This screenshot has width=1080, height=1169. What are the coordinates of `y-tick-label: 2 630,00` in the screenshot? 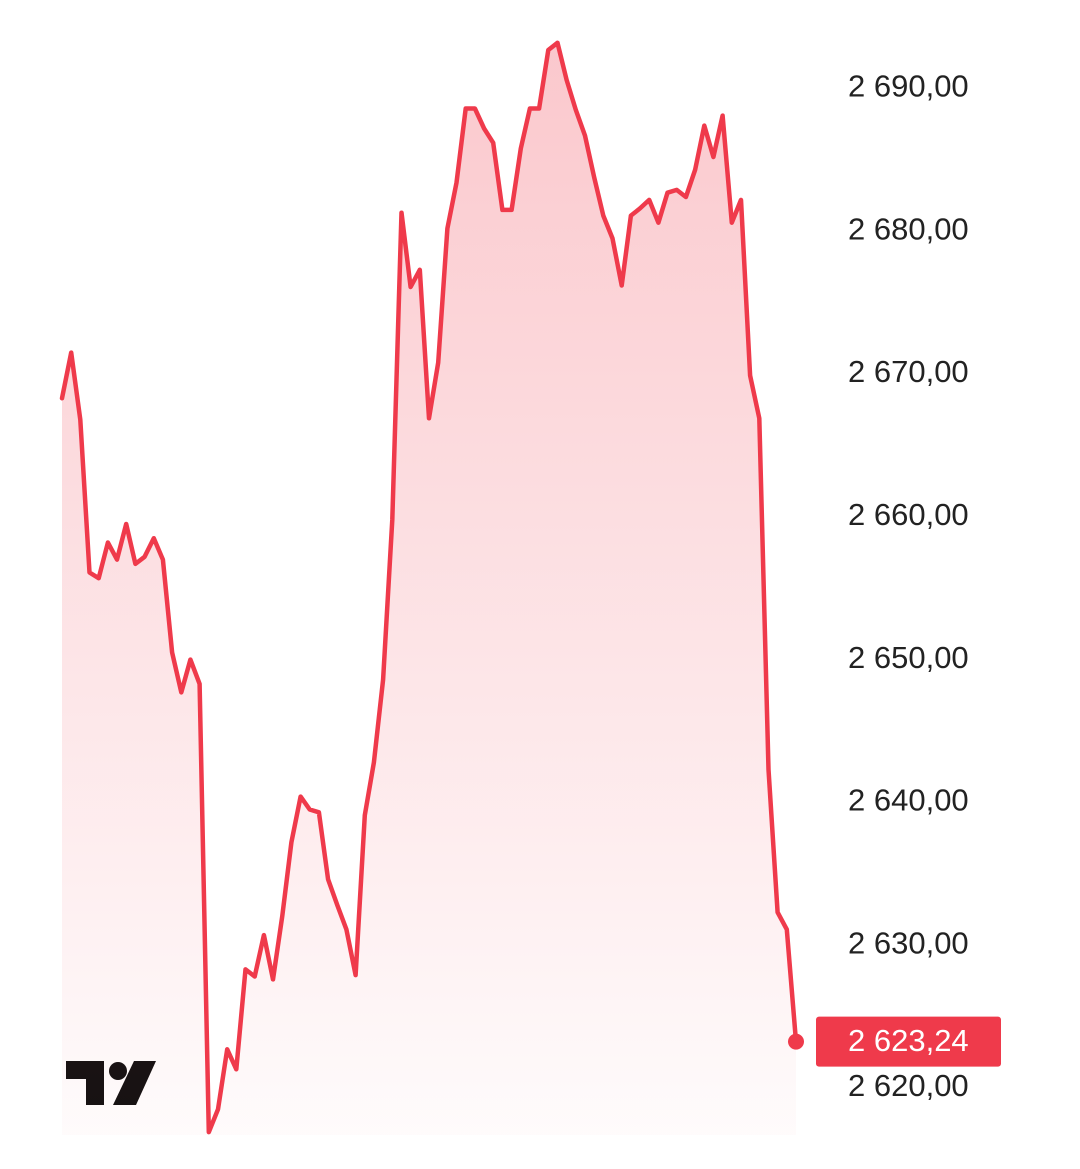 It's located at (908, 942).